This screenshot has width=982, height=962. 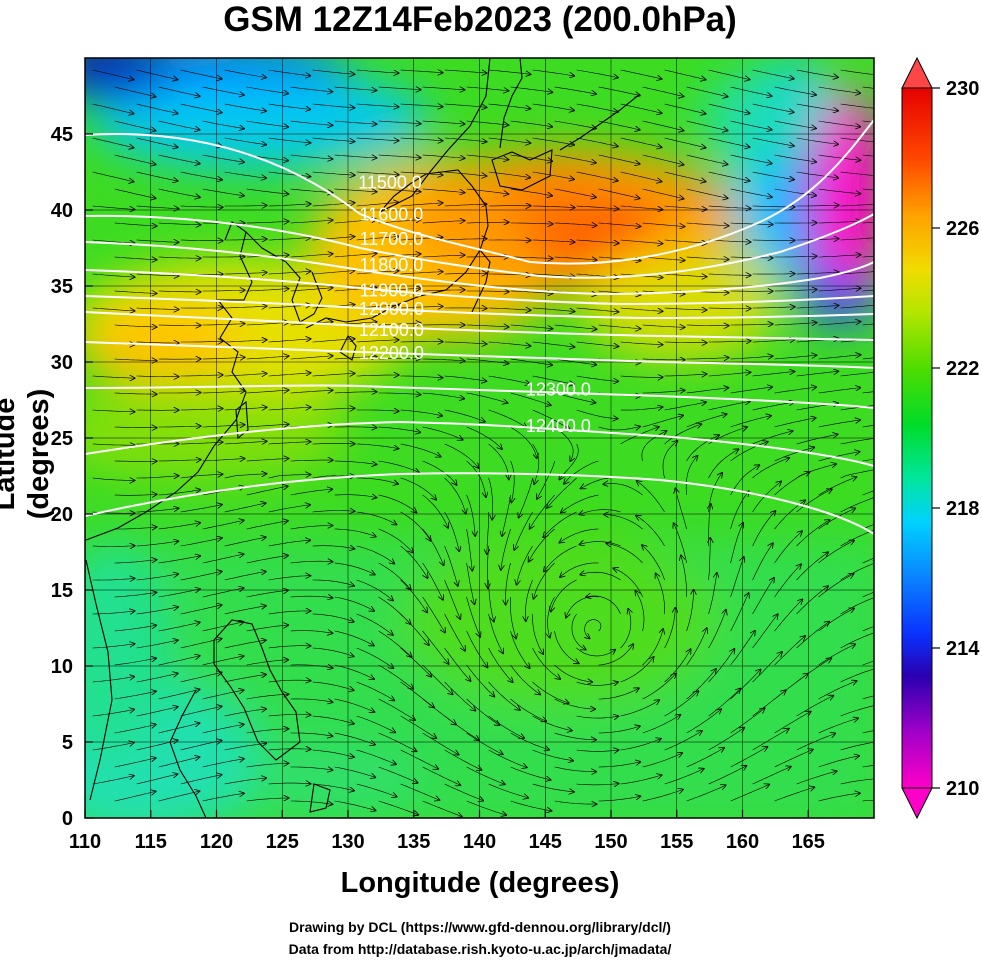 I want to click on y-axis-label: Latitude (degrees), so click(x=27, y=454).